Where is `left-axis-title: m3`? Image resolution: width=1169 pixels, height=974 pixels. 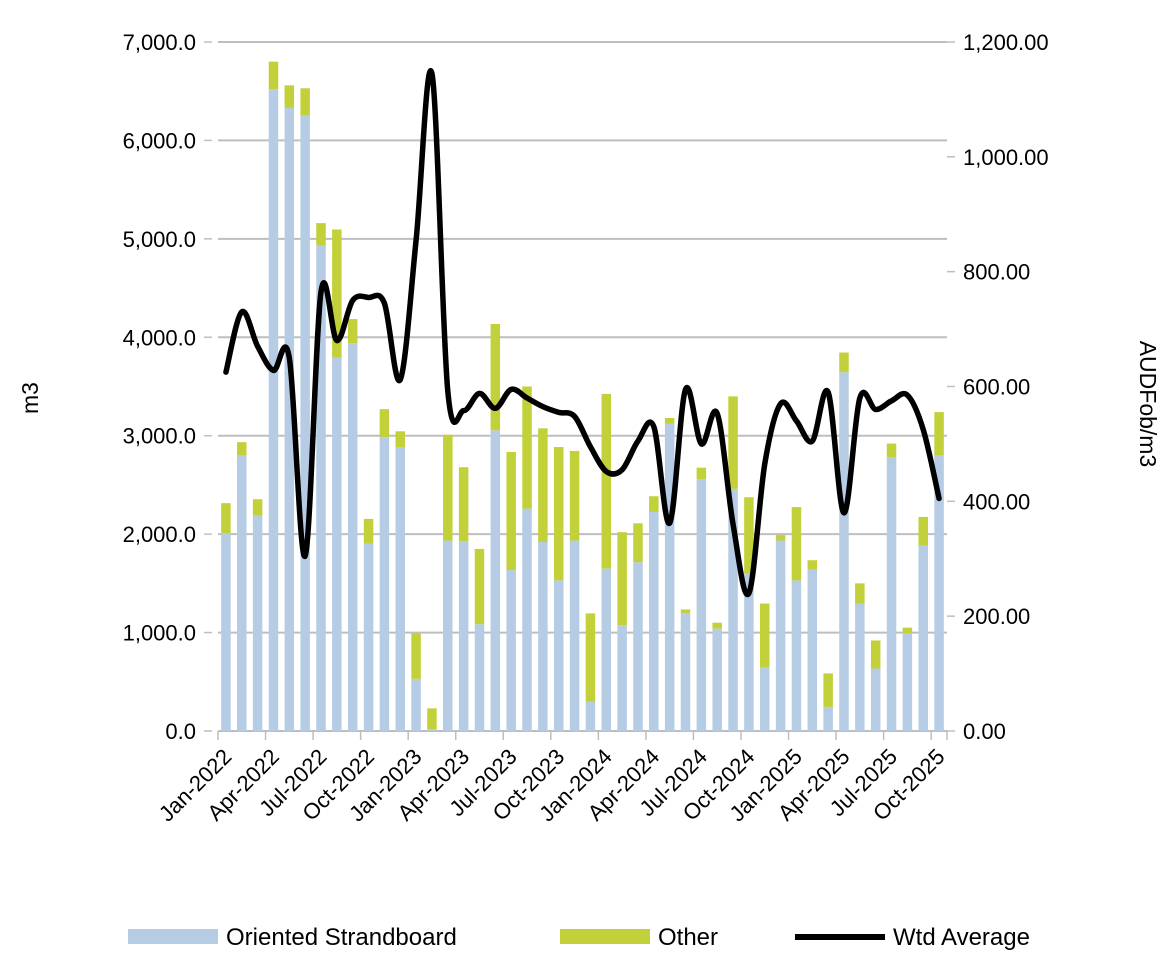 left-axis-title: m3 is located at coordinates (30, 398).